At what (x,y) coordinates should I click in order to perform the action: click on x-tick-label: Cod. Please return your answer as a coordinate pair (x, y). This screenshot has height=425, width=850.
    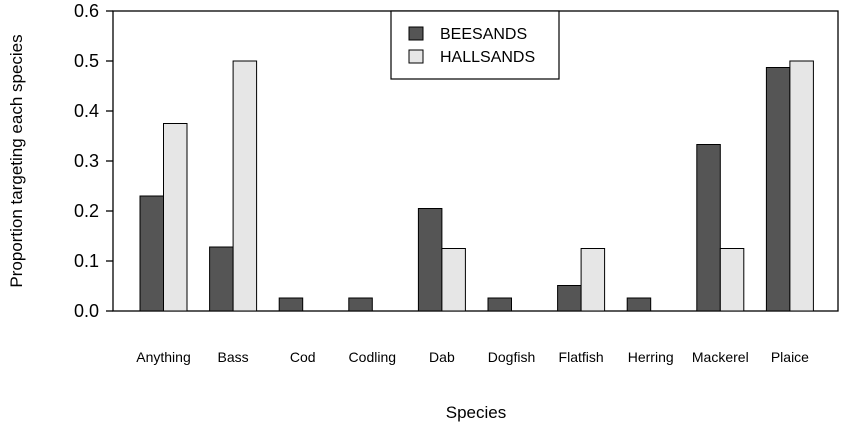
    Looking at the image, I should click on (303, 357).